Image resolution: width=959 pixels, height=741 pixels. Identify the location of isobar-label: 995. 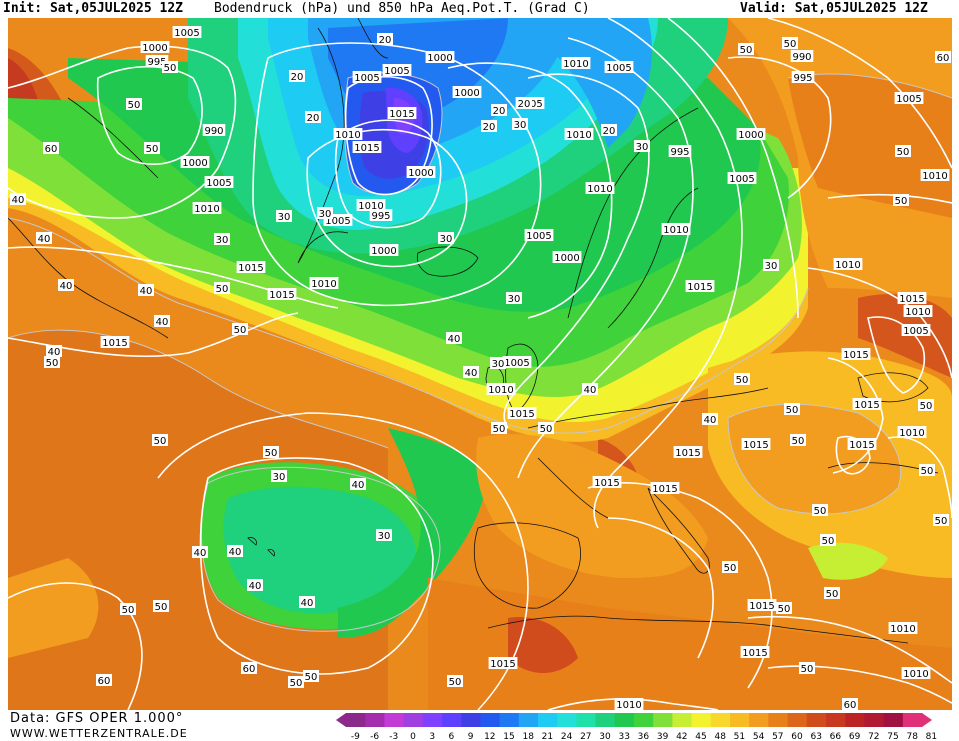
(381, 215).